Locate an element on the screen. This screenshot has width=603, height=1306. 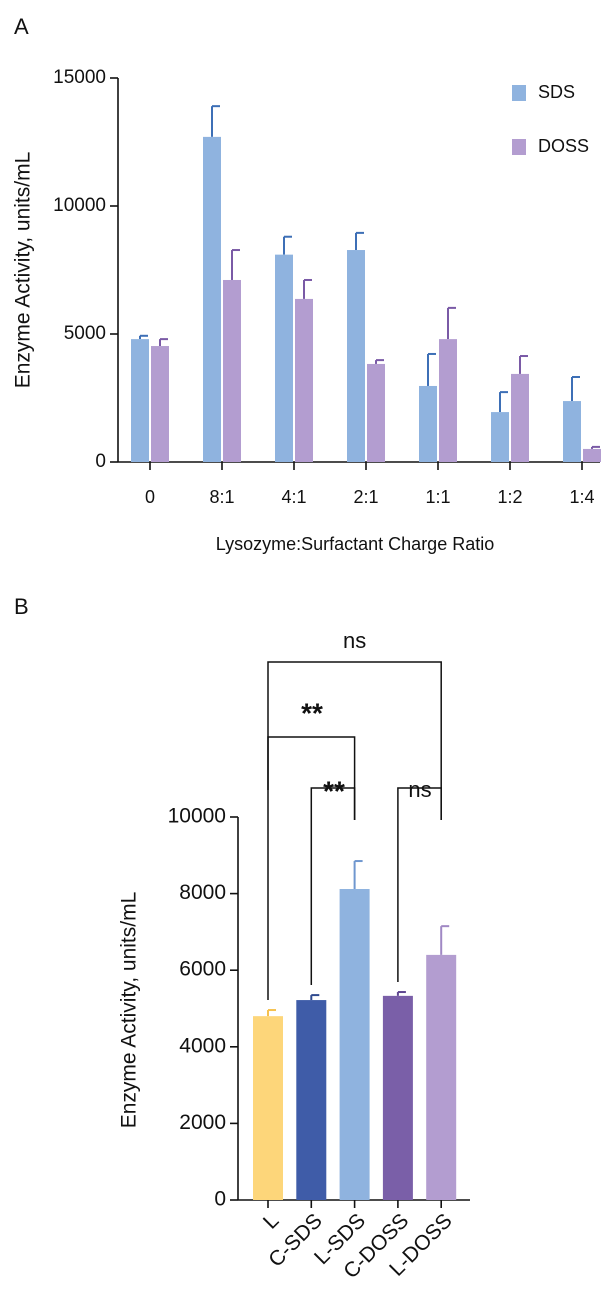
y-tick-label: 6000 is located at coordinates (202, 969).